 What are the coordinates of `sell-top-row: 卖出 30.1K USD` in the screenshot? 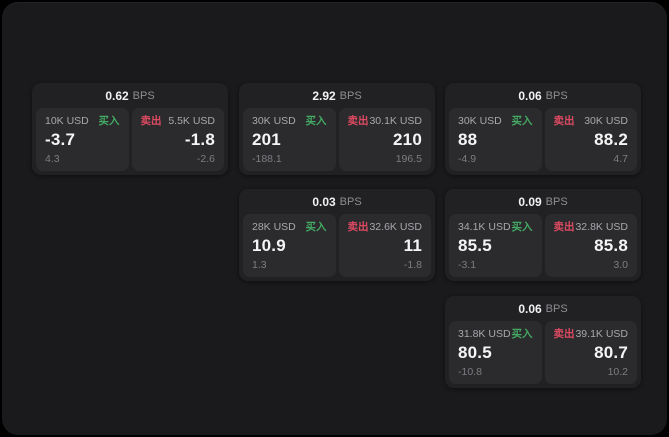 It's located at (385, 121).